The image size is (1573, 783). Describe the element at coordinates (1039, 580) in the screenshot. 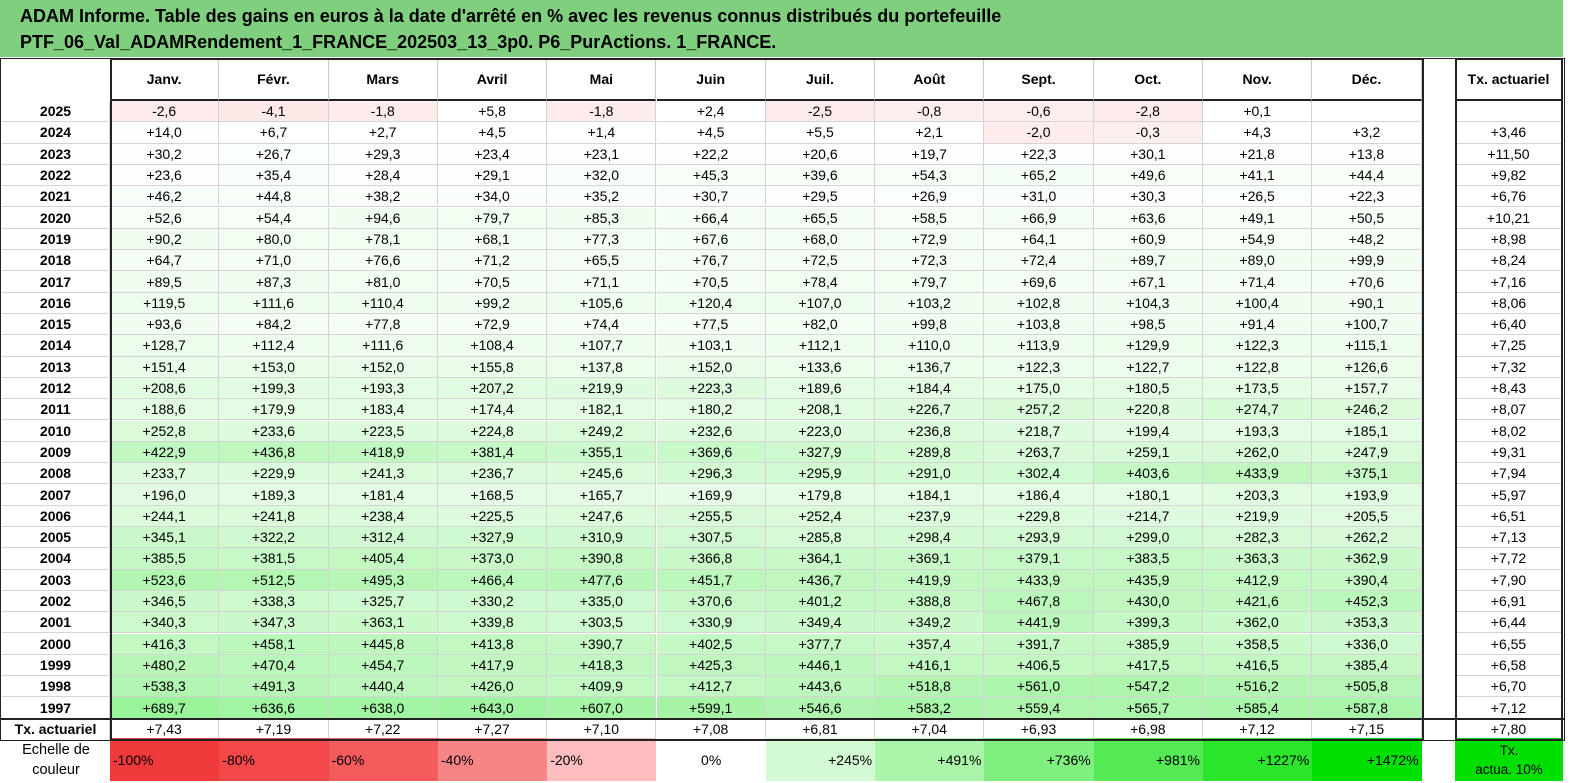

I see `gain-cell: +433,9` at that location.